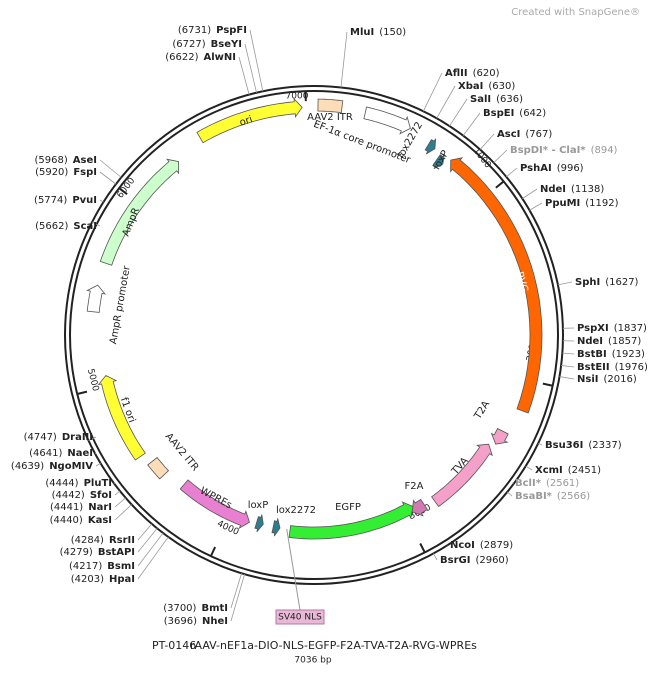 The width and height of the screenshot is (650, 687). Describe the element at coordinates (215, 621) in the screenshot. I see `enzyme-name: NheI` at that location.